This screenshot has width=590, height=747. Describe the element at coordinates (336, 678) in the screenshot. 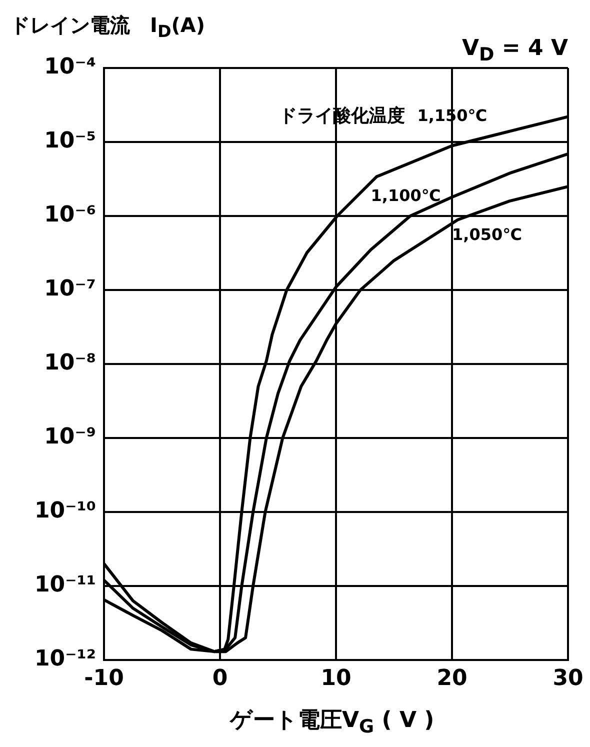

I see `x-tick-label: 10` at that location.